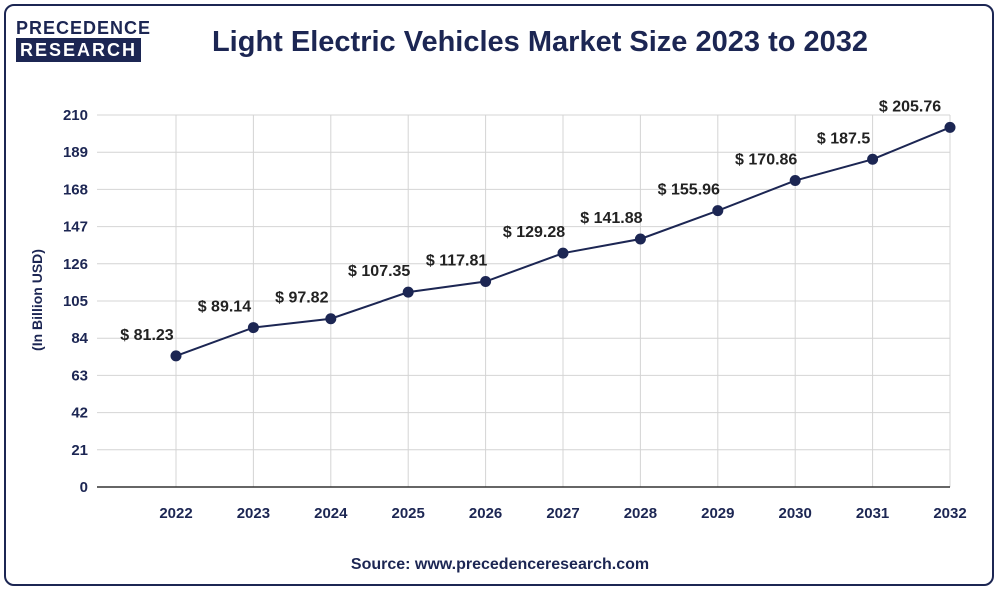 The width and height of the screenshot is (1000, 592). What do you see at coordinates (75, 152) in the screenshot?
I see `y-tick-label: 189` at bounding box center [75, 152].